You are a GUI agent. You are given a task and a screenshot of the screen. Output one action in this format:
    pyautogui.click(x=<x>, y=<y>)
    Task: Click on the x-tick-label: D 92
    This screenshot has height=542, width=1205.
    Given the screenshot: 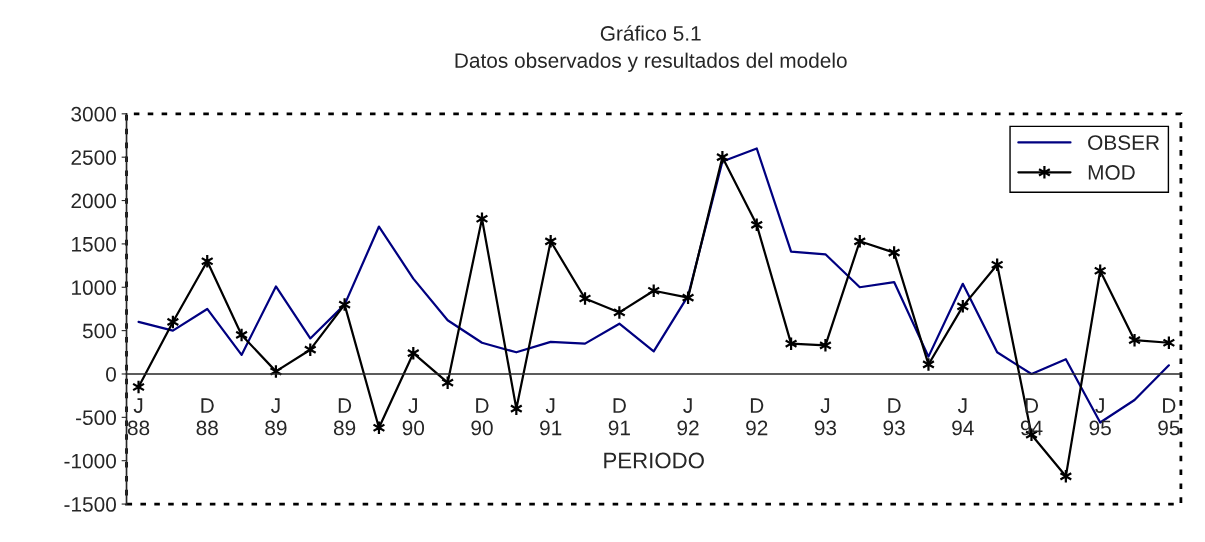 What is the action you would take?
    pyautogui.click(x=757, y=417)
    